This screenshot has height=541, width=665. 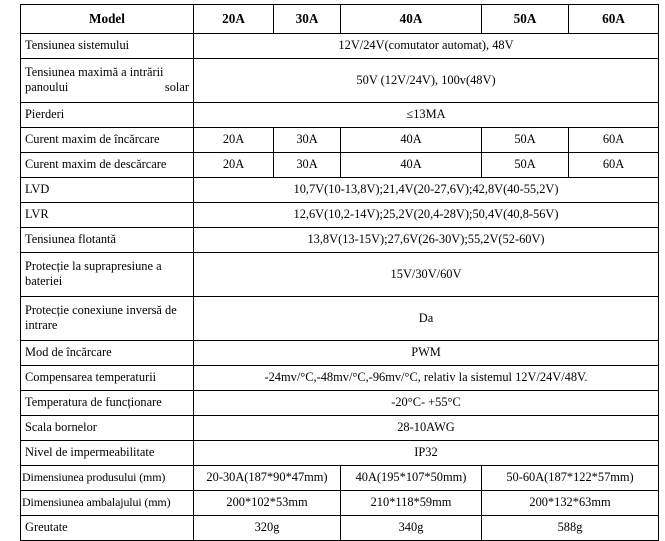 What do you see at coordinates (107, 428) in the screenshot?
I see `row-label: Scala bornelor` at bounding box center [107, 428].